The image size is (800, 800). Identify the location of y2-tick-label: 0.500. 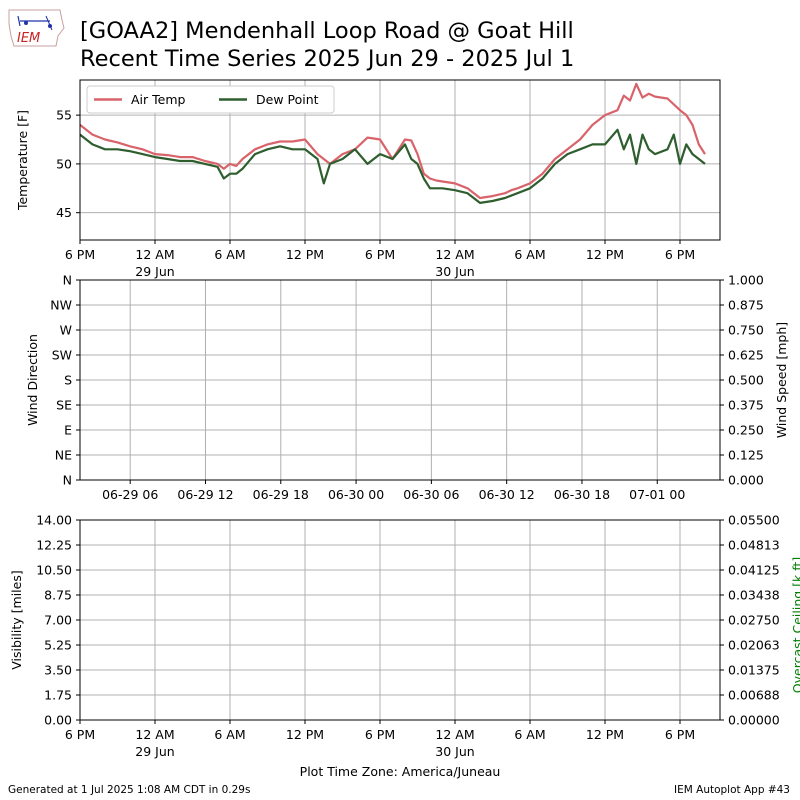
(746, 380).